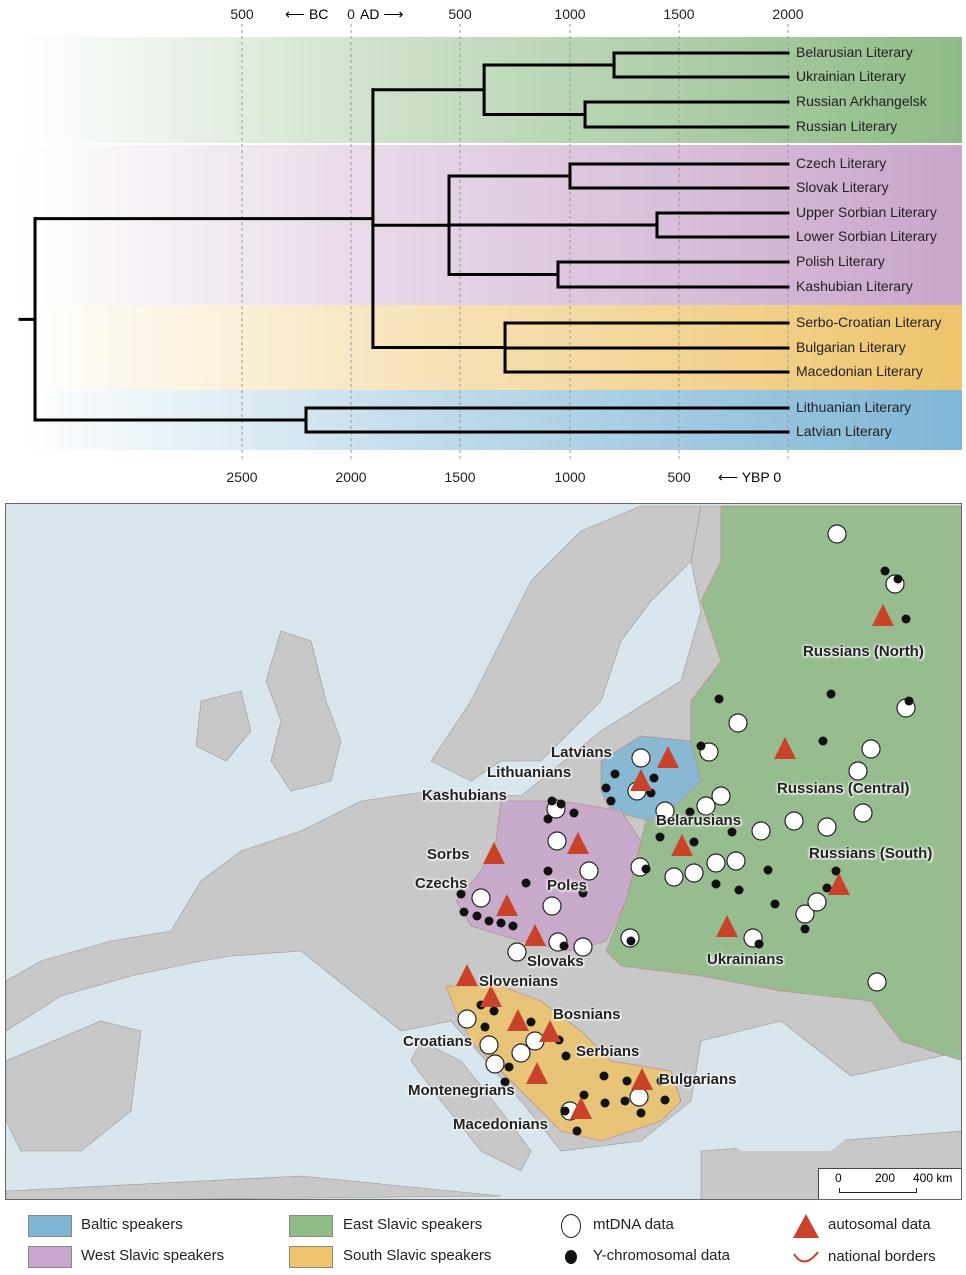 This screenshot has height=1275, width=966. Describe the element at coordinates (840, 261) in the screenshot. I see `leaf-label: Polish Literary` at that location.